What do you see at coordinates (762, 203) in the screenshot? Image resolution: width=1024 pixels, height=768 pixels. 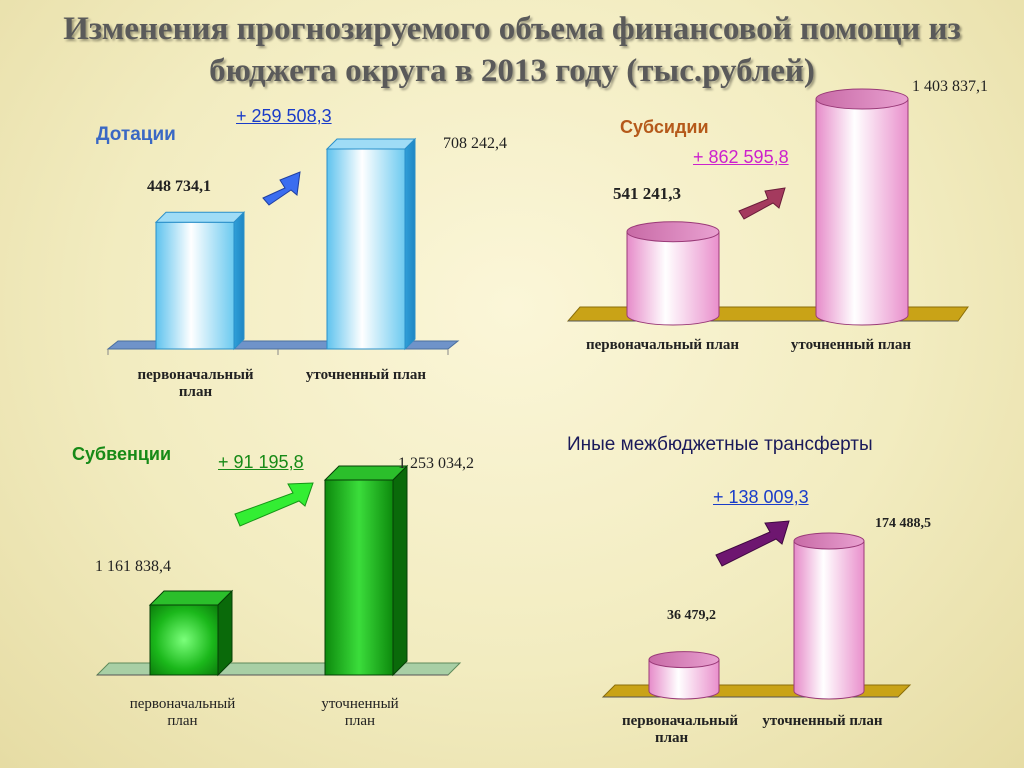 I see `arrow-subsidii` at bounding box center [762, 203].